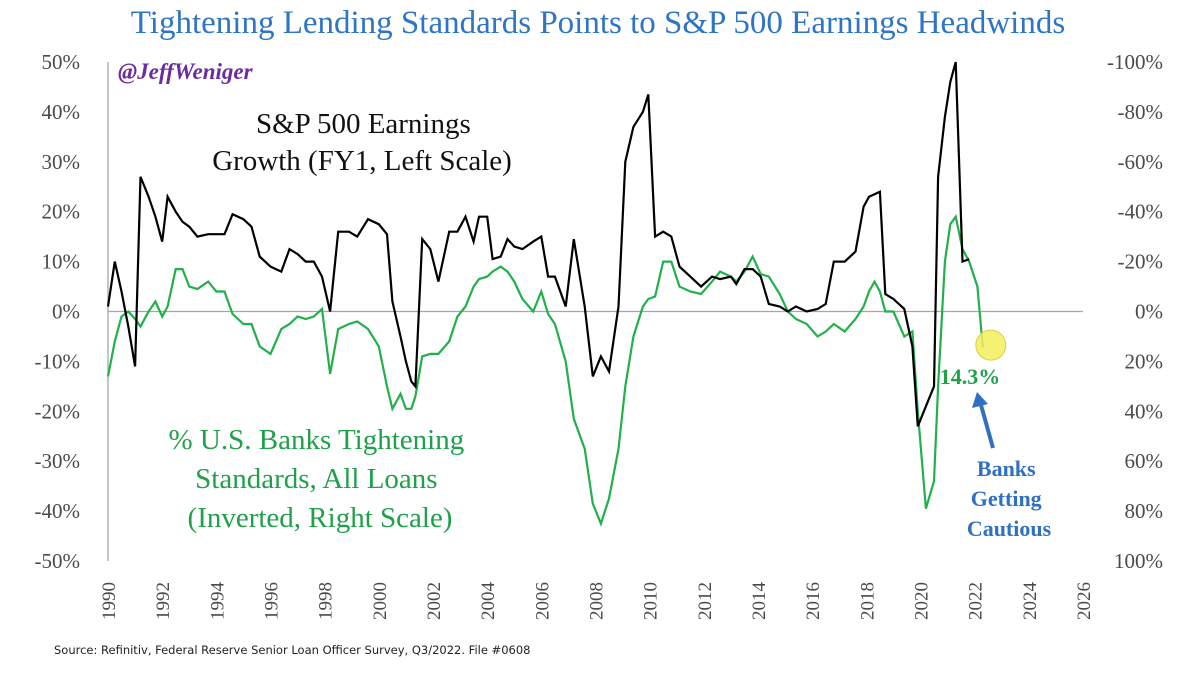 This screenshot has height=680, width=1200. Describe the element at coordinates (380, 601) in the screenshot. I see `x-tick-label: 2000` at that location.